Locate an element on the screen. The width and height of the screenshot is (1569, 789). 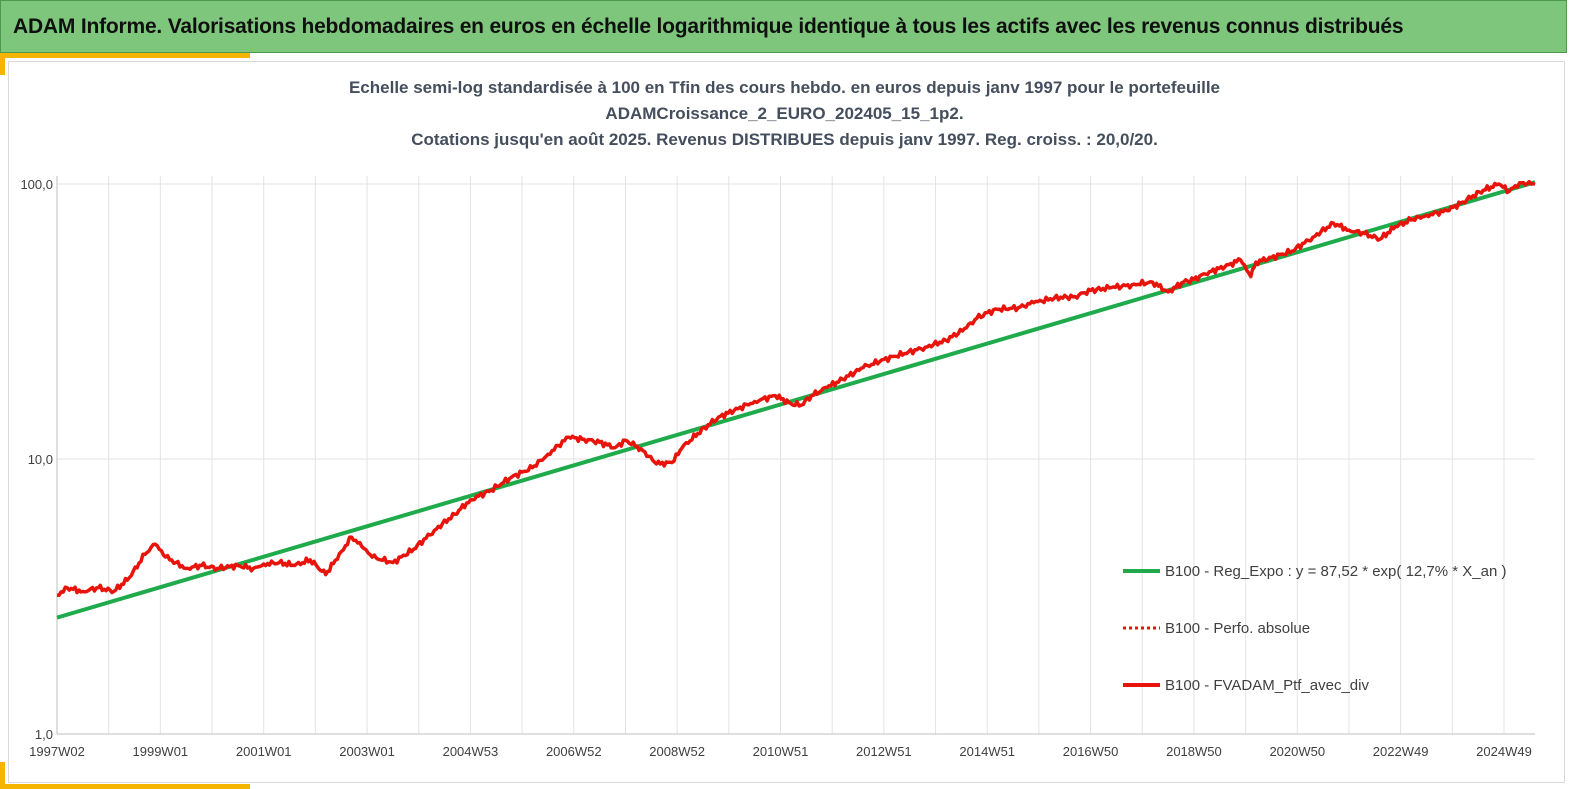
x-tick-label: 2014W51 is located at coordinates (987, 751).